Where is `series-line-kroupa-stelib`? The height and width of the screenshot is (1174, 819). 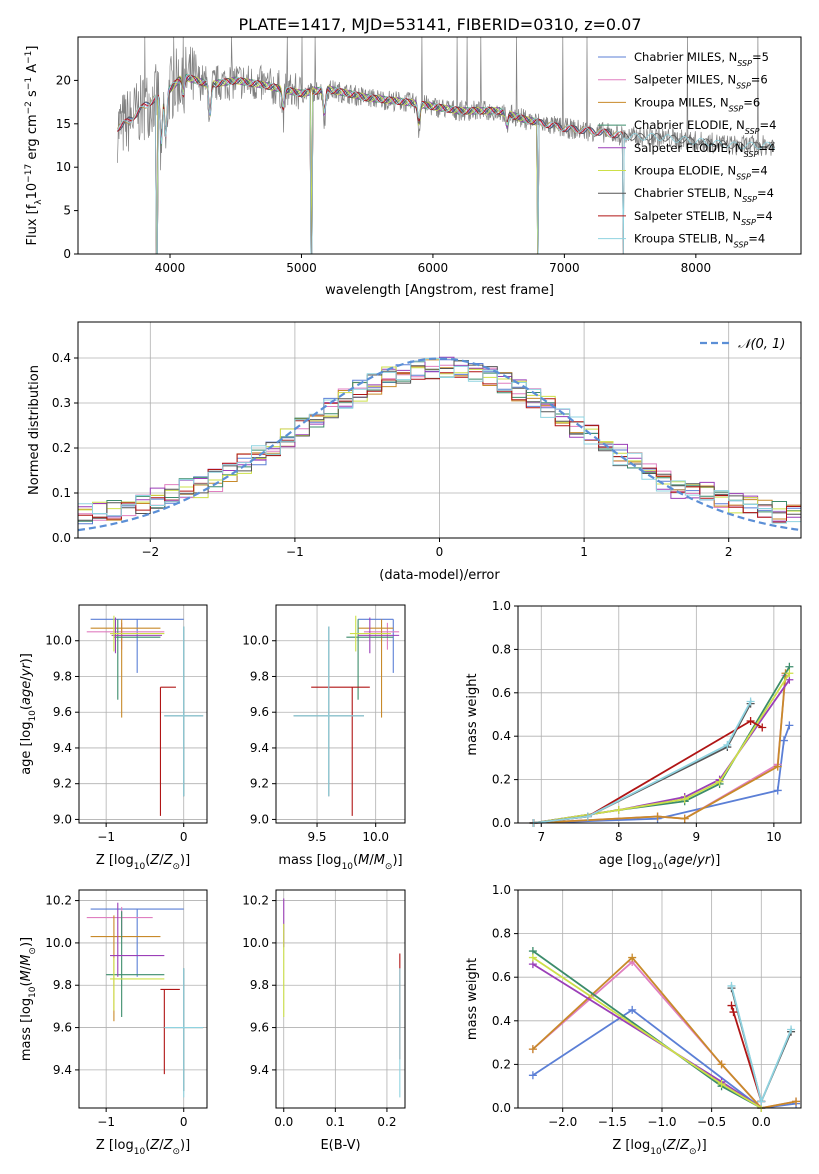
series-line-kroupa-stelib is located at coordinates (642, 762).